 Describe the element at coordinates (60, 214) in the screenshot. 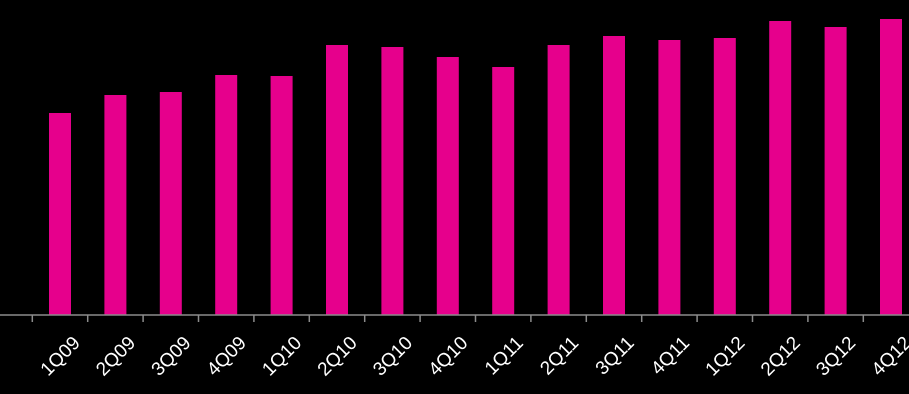

I see `bar-1q09` at that location.